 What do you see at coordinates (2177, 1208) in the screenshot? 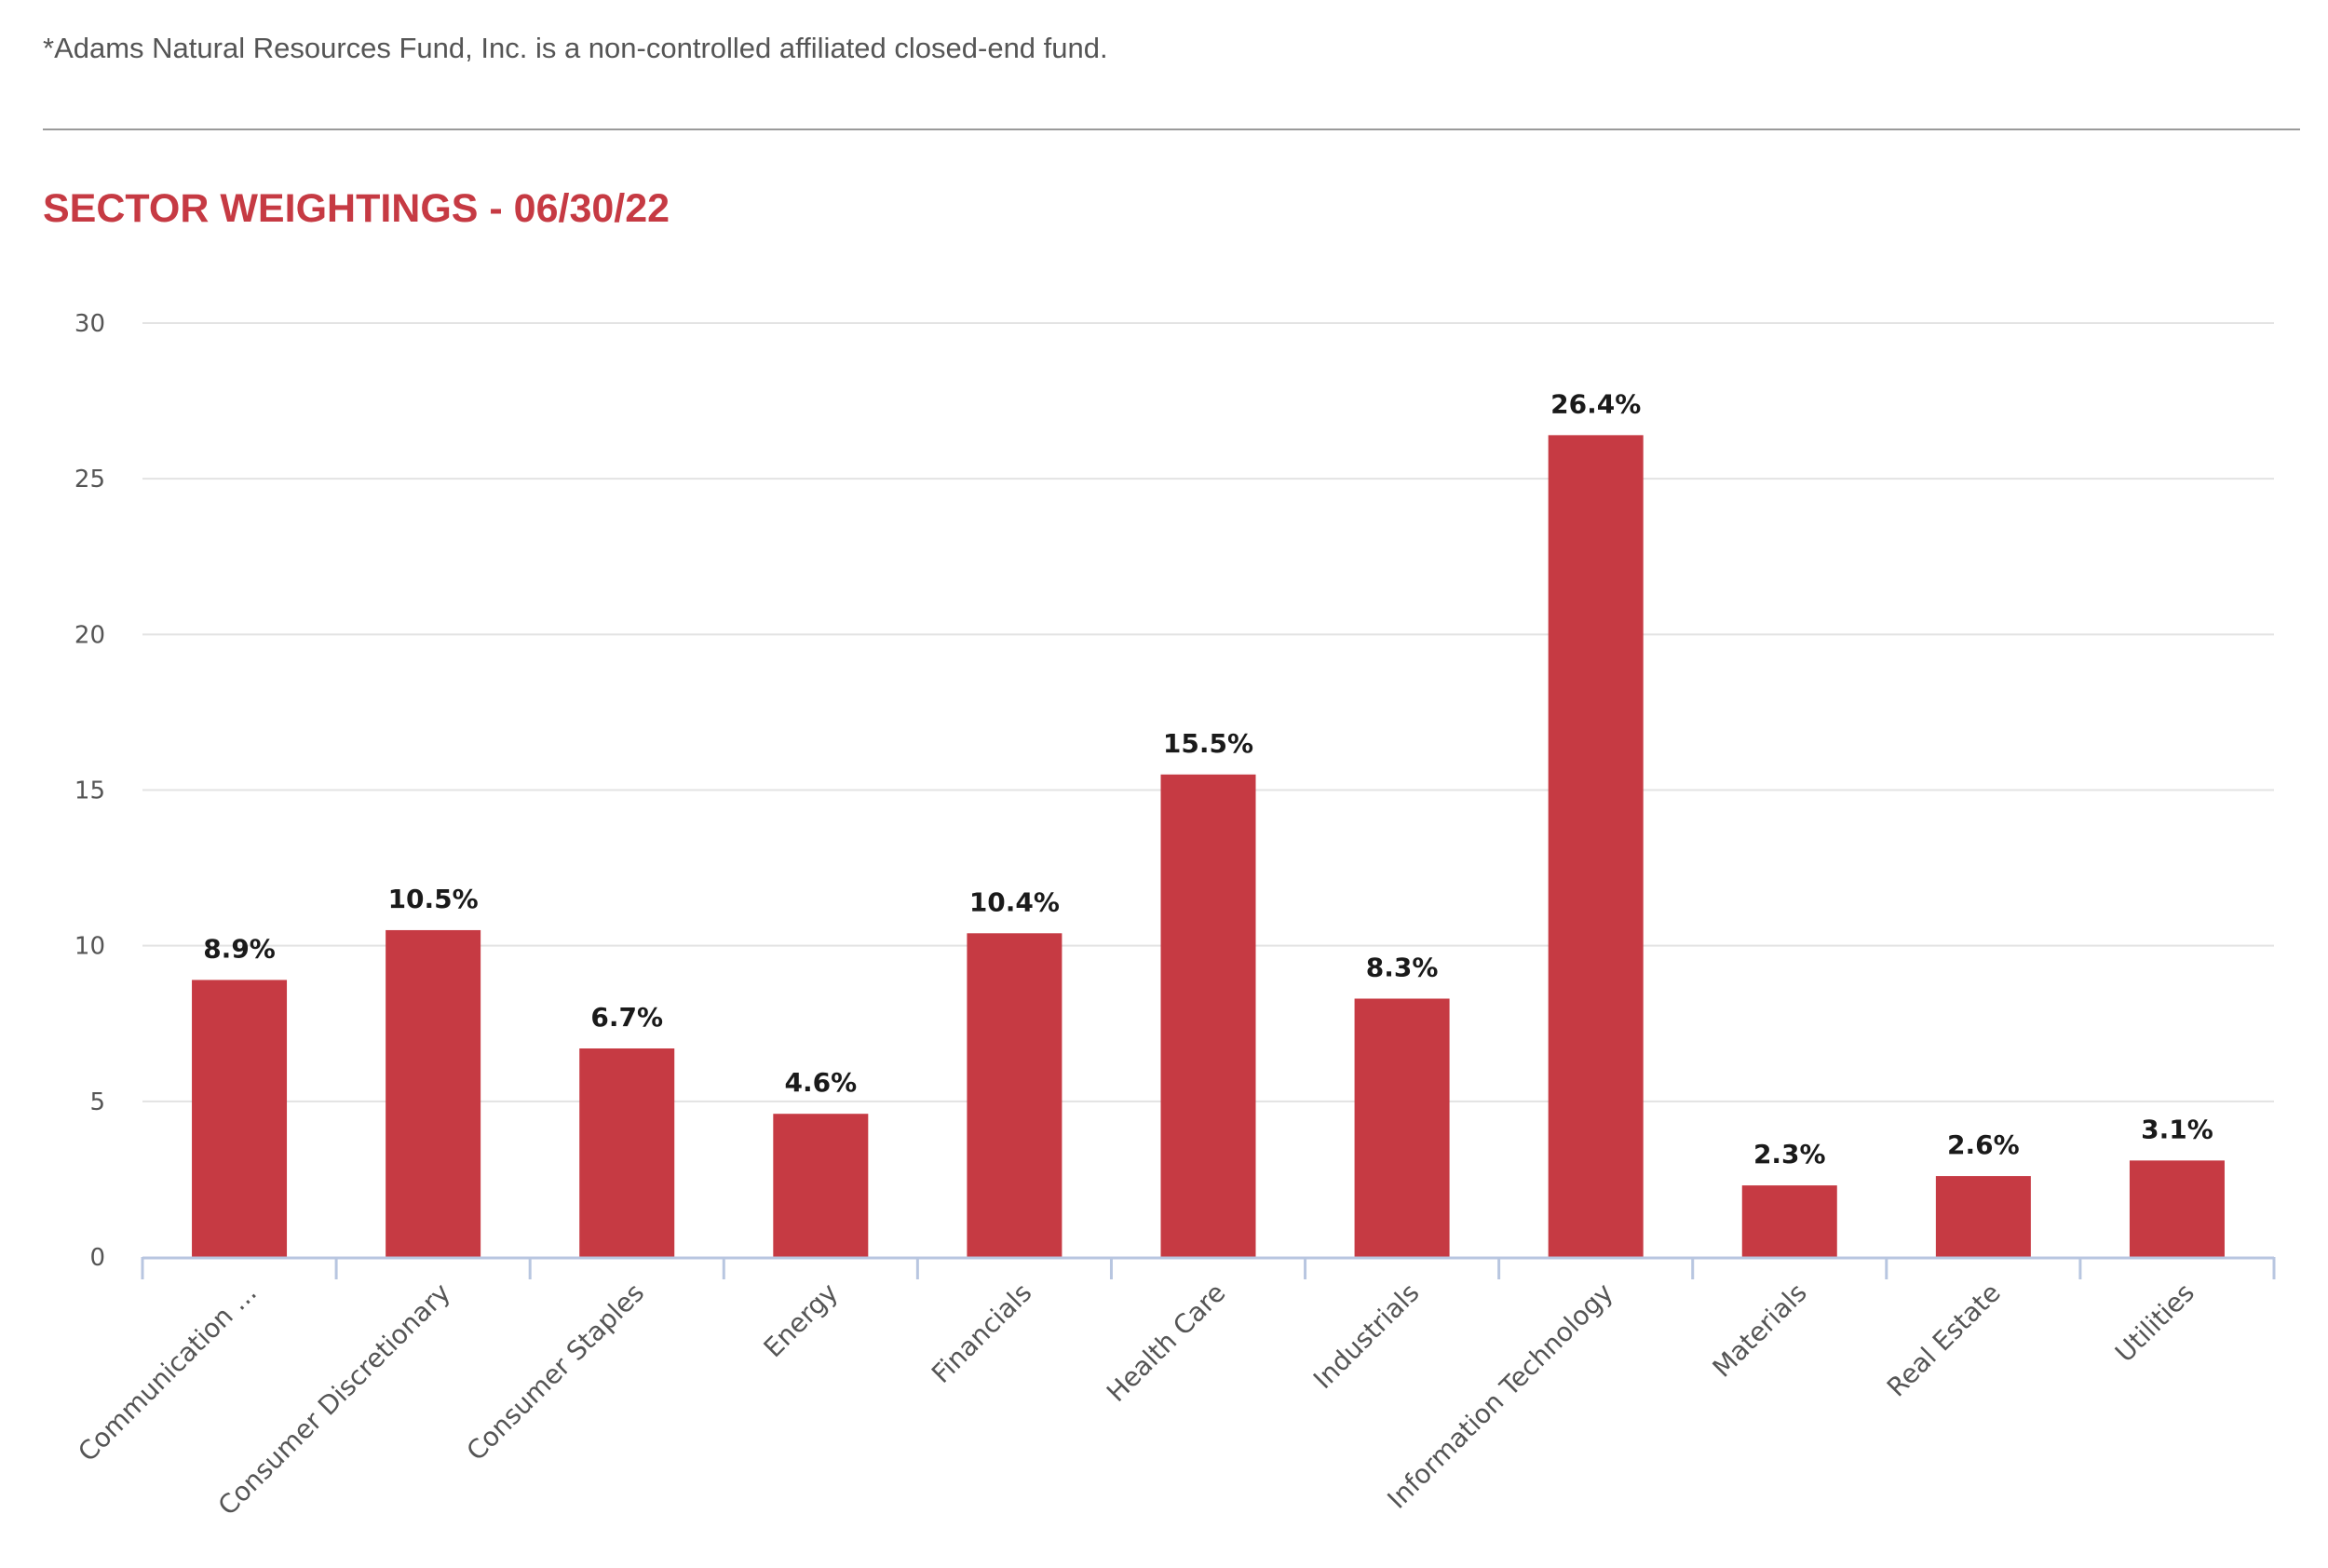
I see `bar-utilities` at bounding box center [2177, 1208].